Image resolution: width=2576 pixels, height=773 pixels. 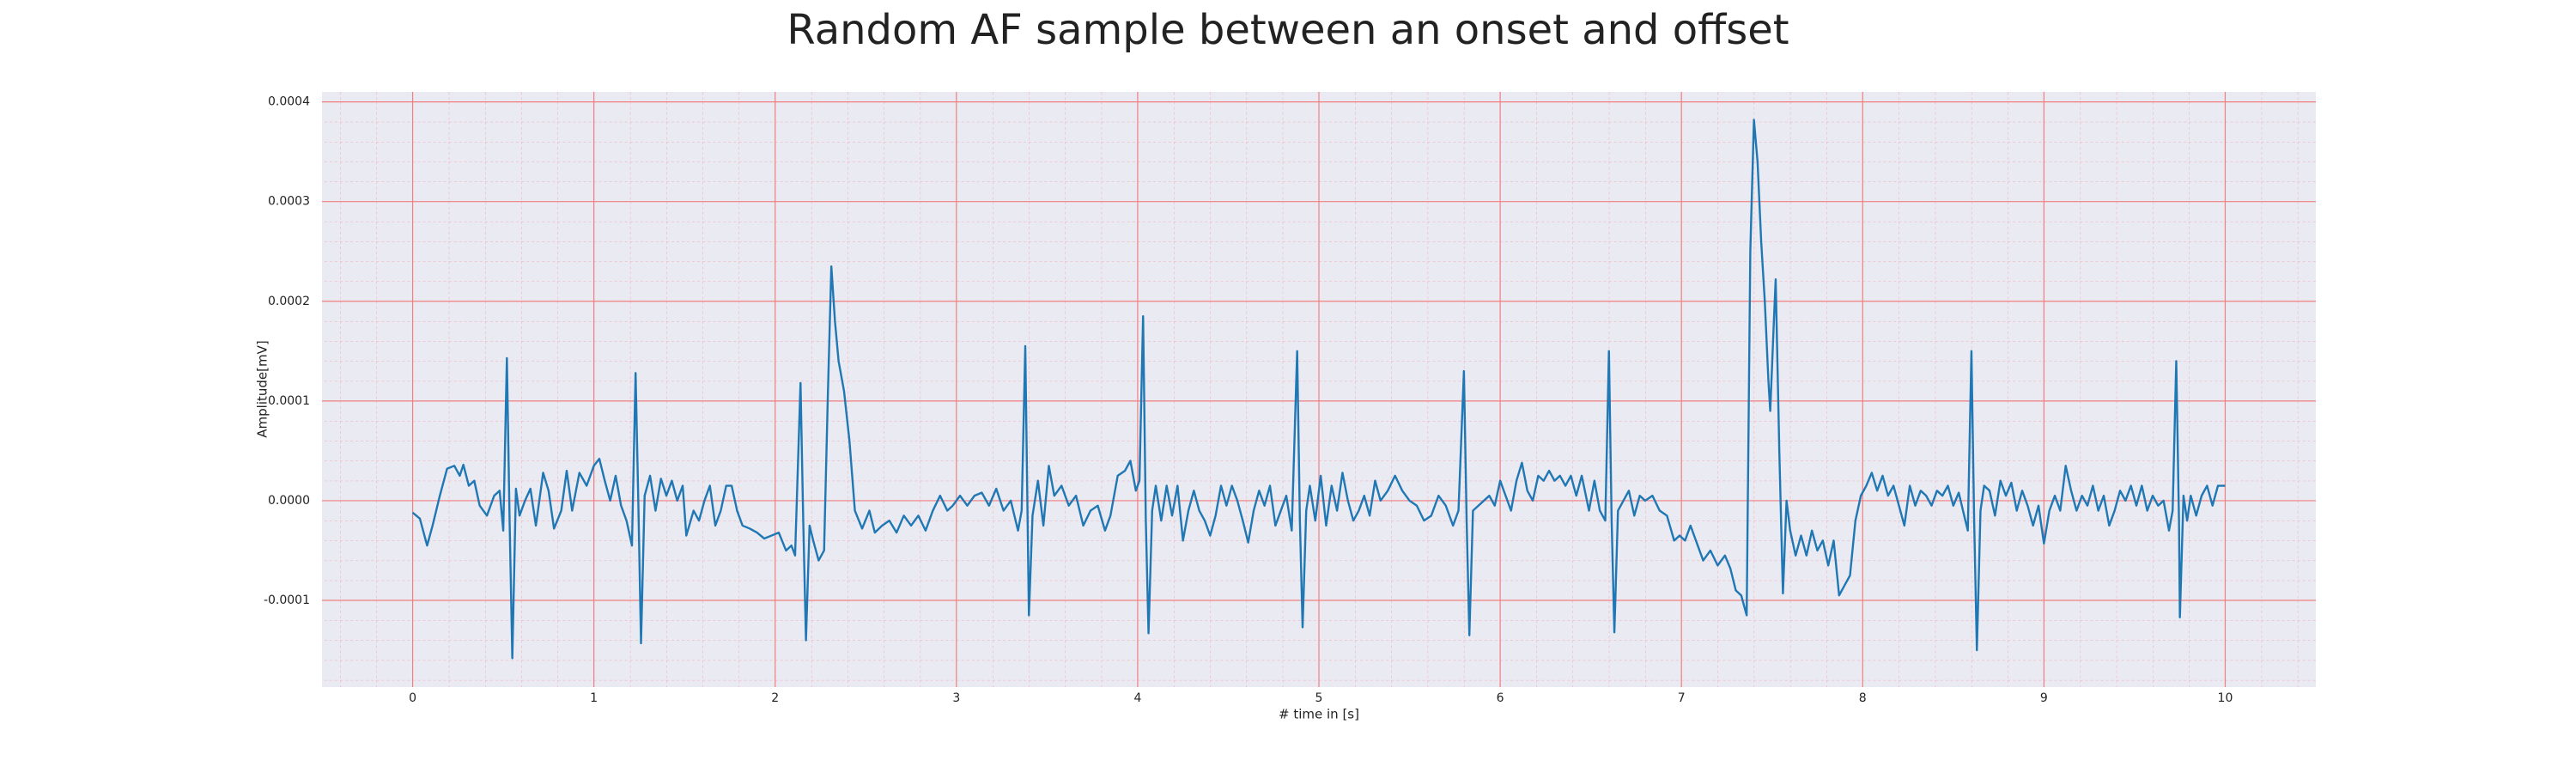 What do you see at coordinates (1137, 698) in the screenshot?
I see `x-tick-label: 4` at bounding box center [1137, 698].